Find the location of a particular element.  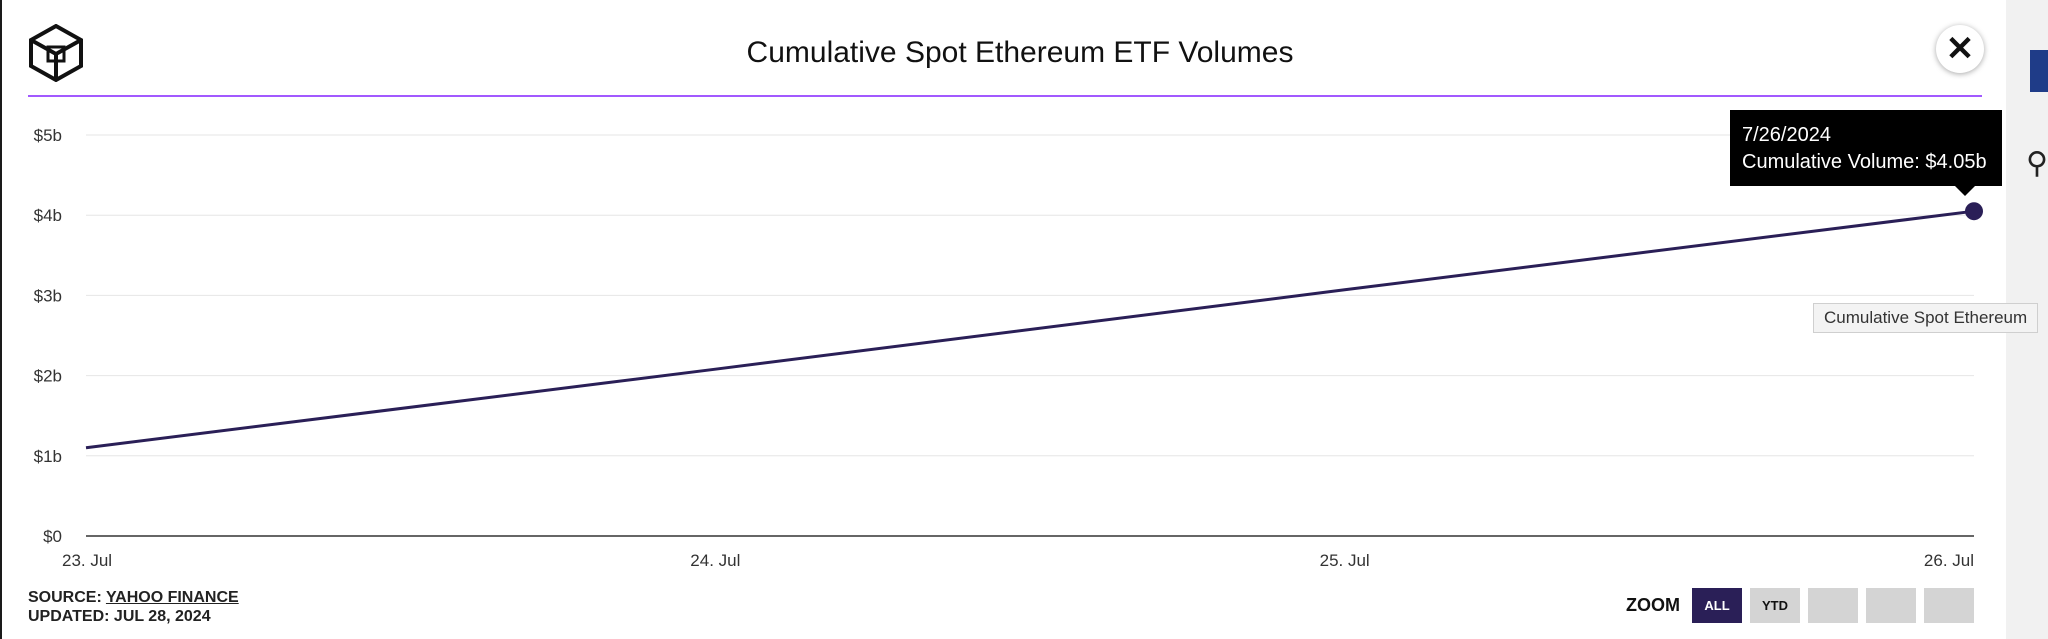

y-tick-label: $4b is located at coordinates (48, 215).